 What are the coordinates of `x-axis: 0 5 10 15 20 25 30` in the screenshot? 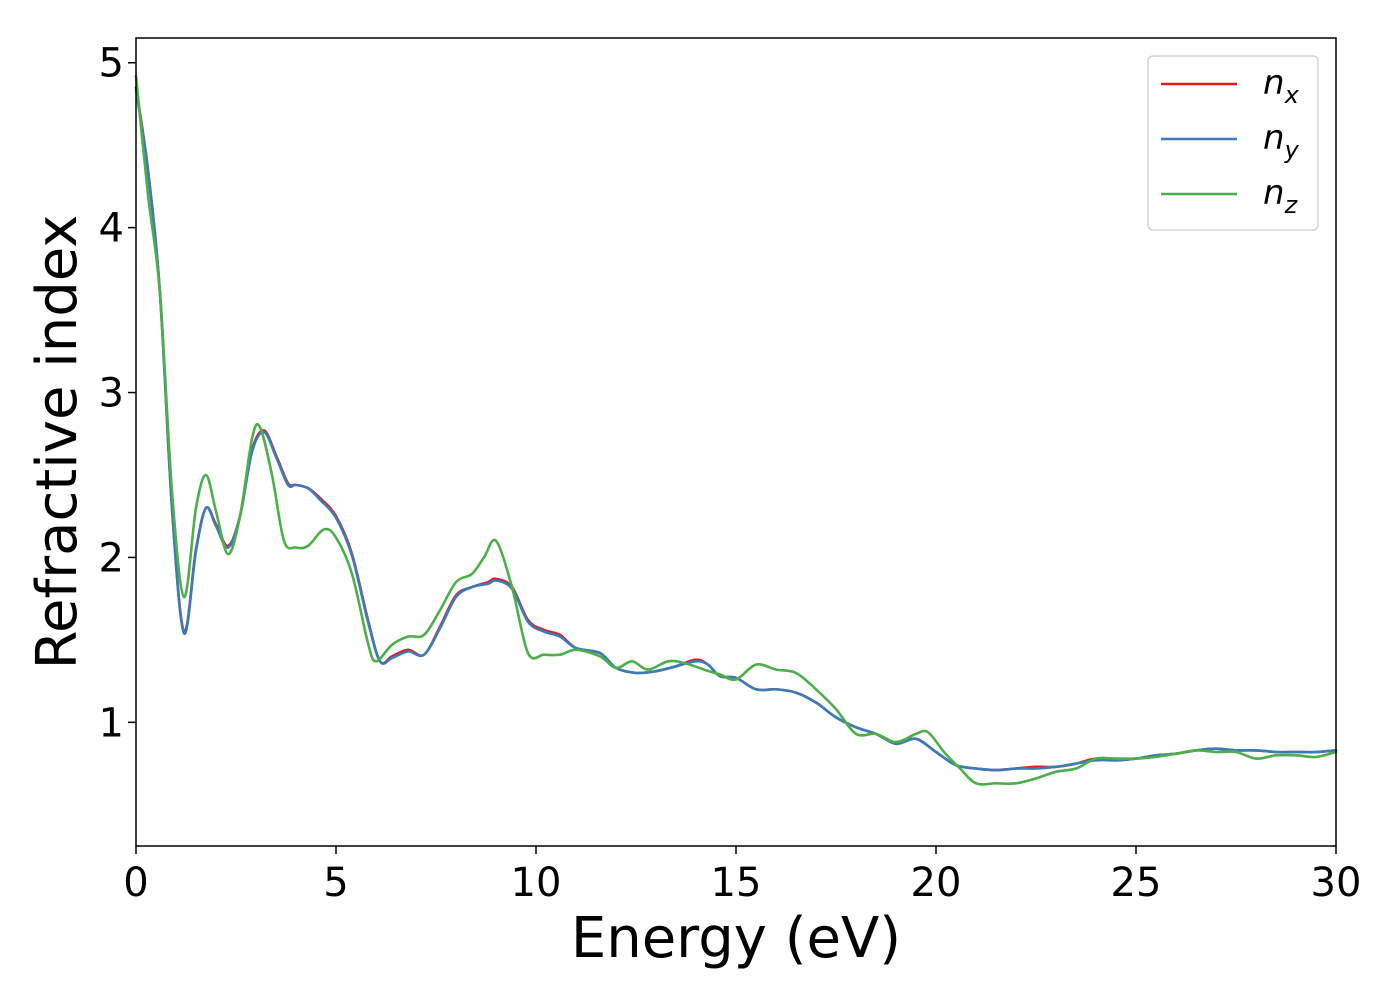 It's located at (742, 876).